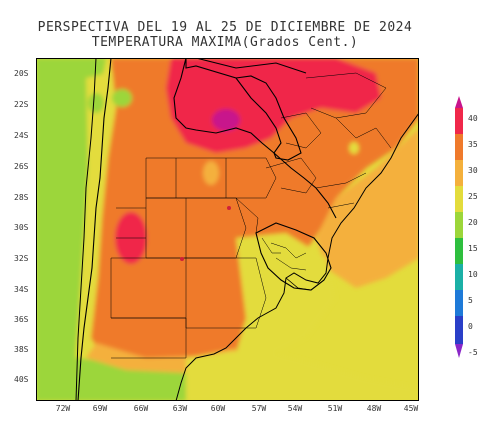 This screenshot has height=421, width=488. I want to click on lat-label: 36S, so click(21, 319).